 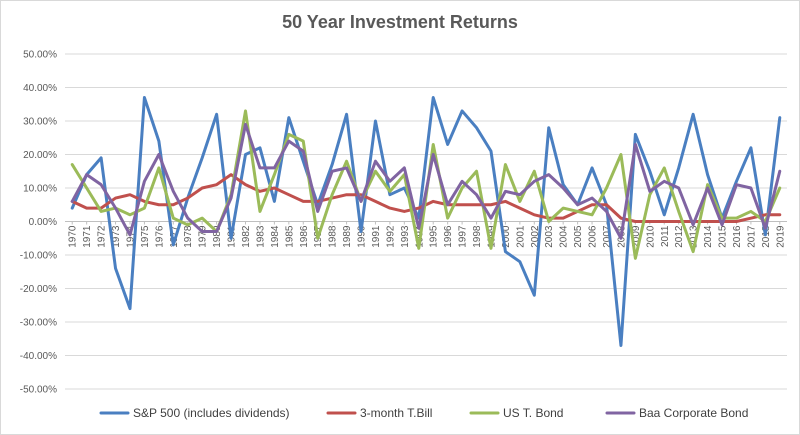 I want to click on x-tick-label: 1984, so click(x=275, y=236).